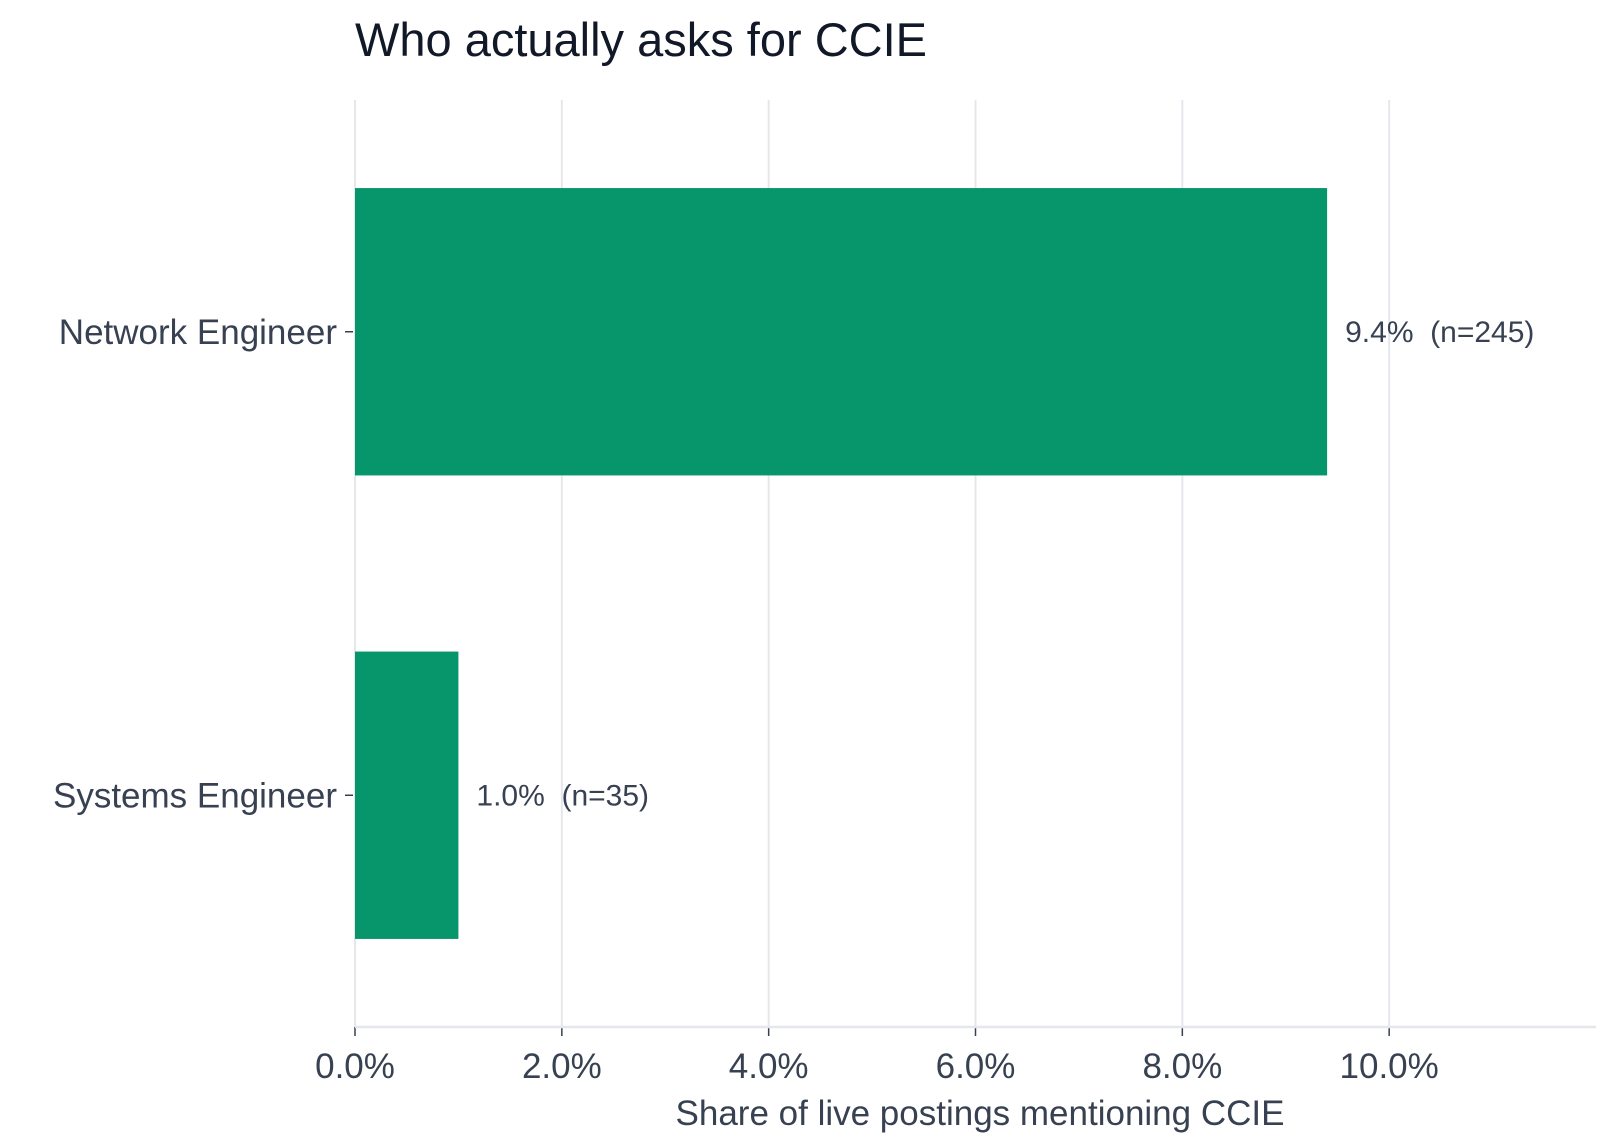  I want to click on x-axis-label: Share of live postings mentioning CCIE, so click(980, 1113).